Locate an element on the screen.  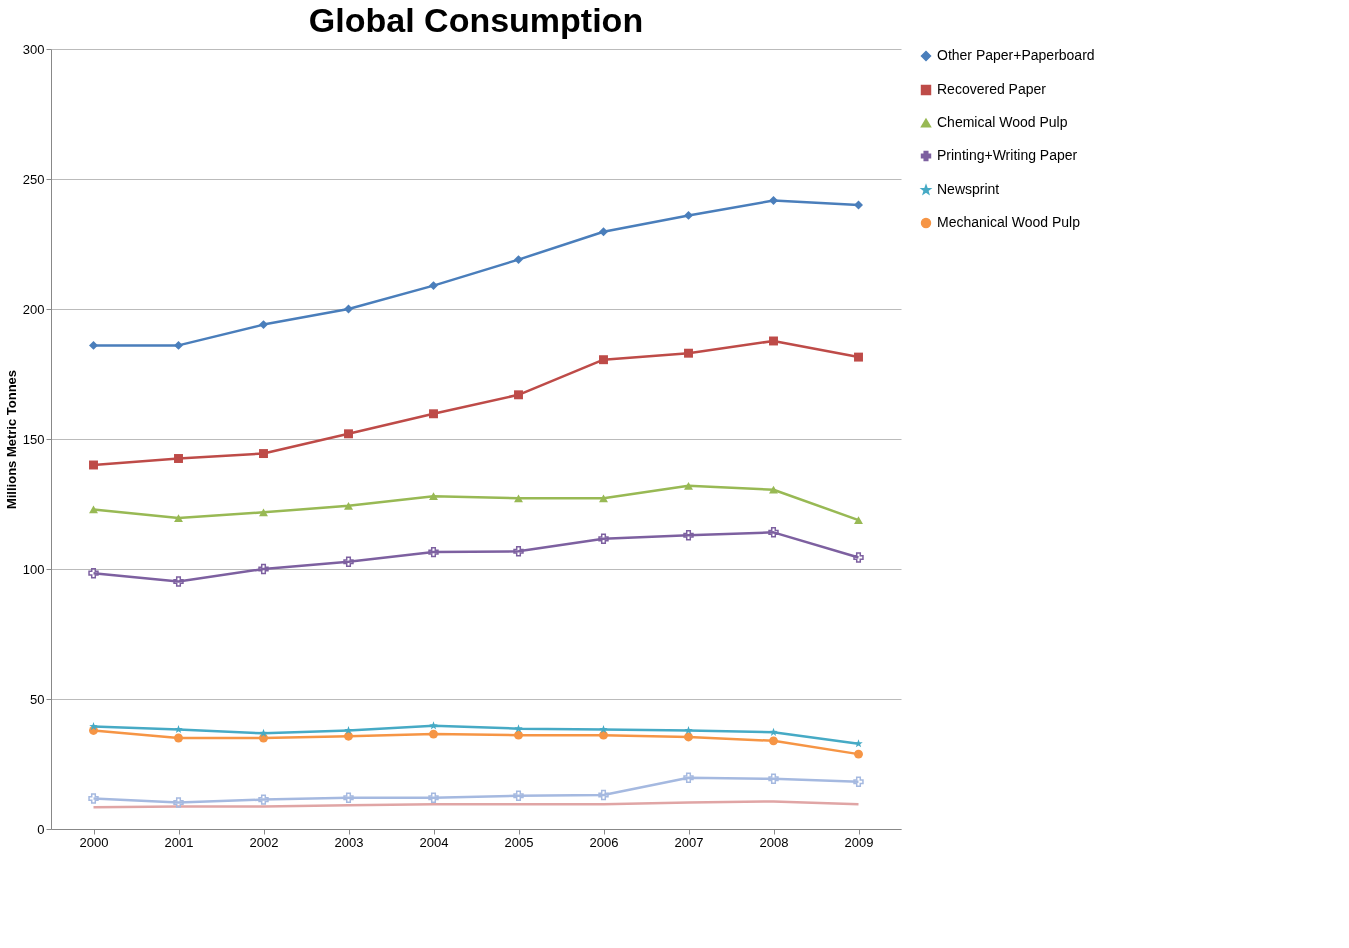
y-tick-label: 150 is located at coordinates (33, 439).